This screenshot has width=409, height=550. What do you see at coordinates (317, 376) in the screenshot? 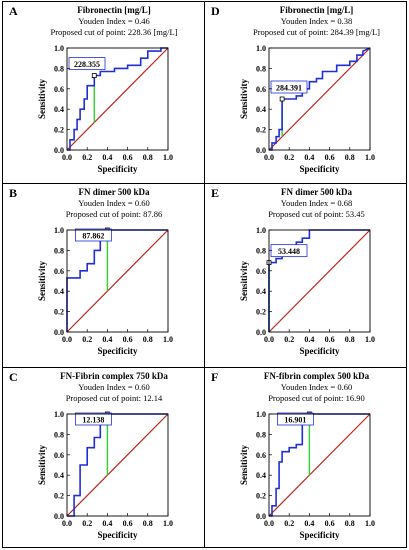
I see `panel-title: FN-fibrin complex 500 kDa` at bounding box center [317, 376].